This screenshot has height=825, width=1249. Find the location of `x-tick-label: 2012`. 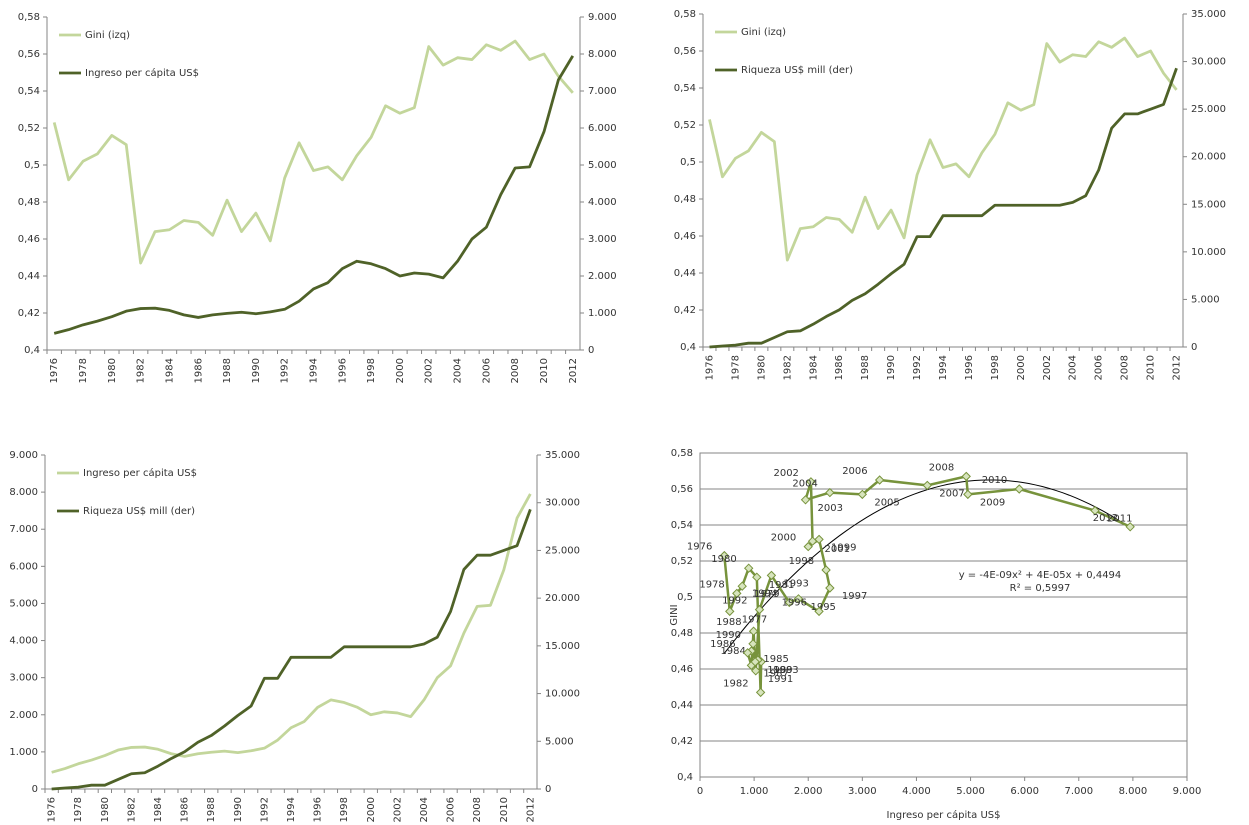

x-tick-label: 2012 is located at coordinates (530, 809).